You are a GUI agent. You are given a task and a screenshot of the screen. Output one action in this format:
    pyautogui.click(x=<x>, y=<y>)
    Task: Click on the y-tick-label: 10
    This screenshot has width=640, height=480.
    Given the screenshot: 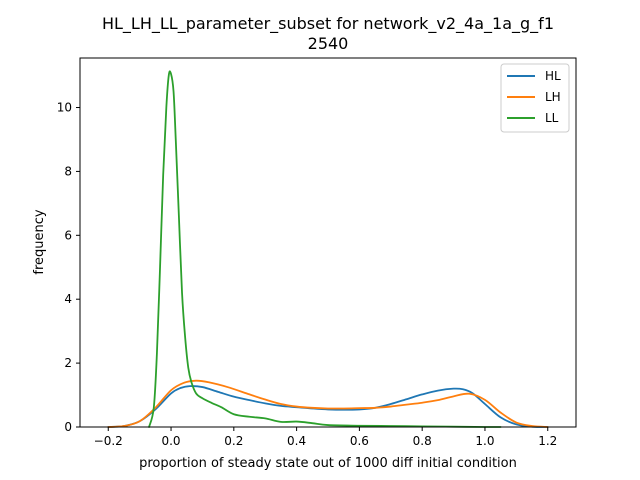 What is the action you would take?
    pyautogui.click(x=64, y=108)
    